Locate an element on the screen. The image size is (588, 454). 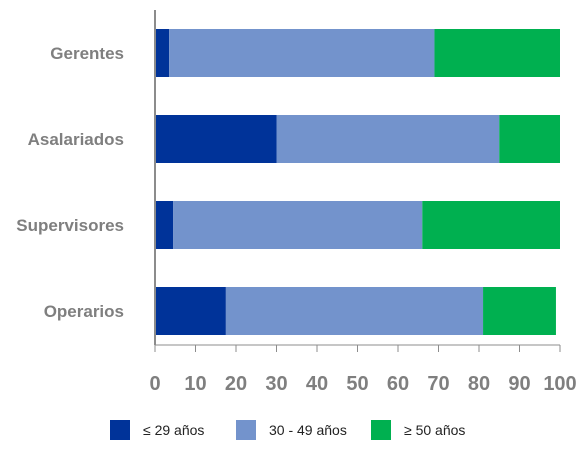
x-tick-label: 50 is located at coordinates (357, 384).